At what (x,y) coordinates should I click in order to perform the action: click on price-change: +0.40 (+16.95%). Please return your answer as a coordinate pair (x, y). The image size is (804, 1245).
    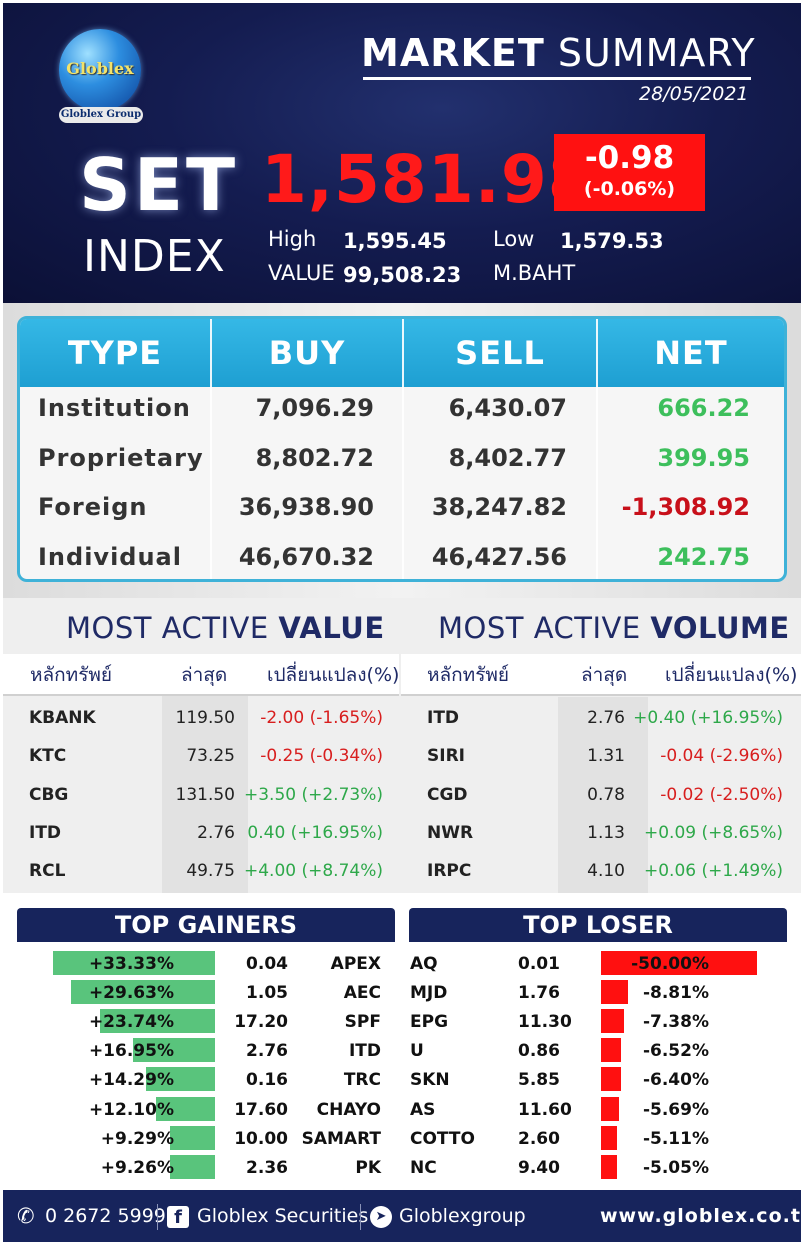
    Looking at the image, I should click on (708, 718).